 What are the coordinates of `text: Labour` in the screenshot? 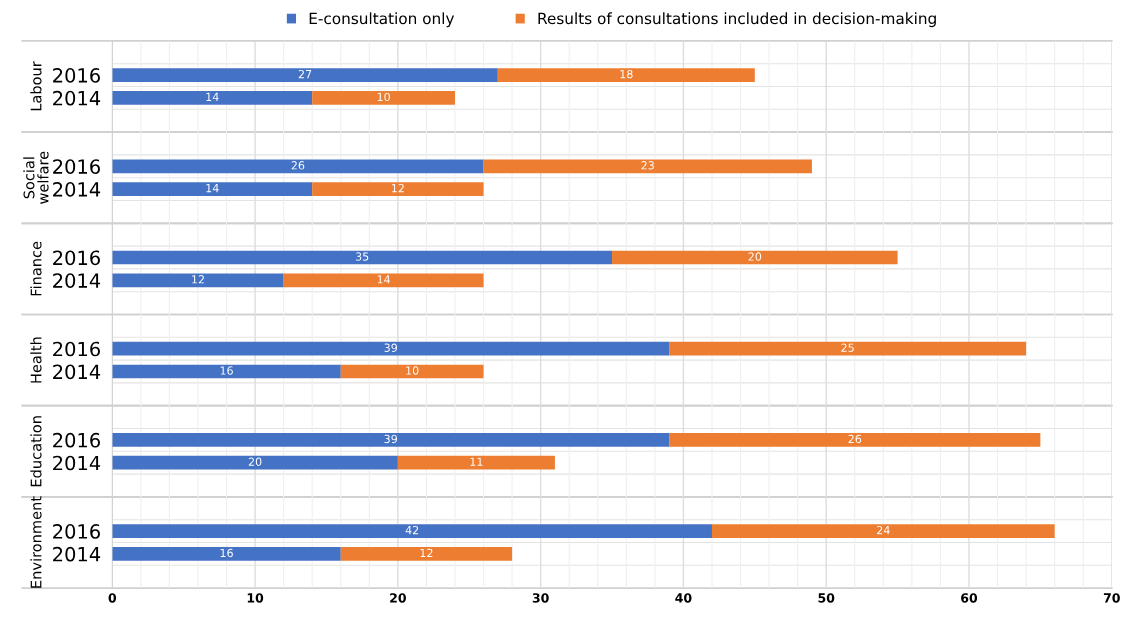 It's located at (36, 86).